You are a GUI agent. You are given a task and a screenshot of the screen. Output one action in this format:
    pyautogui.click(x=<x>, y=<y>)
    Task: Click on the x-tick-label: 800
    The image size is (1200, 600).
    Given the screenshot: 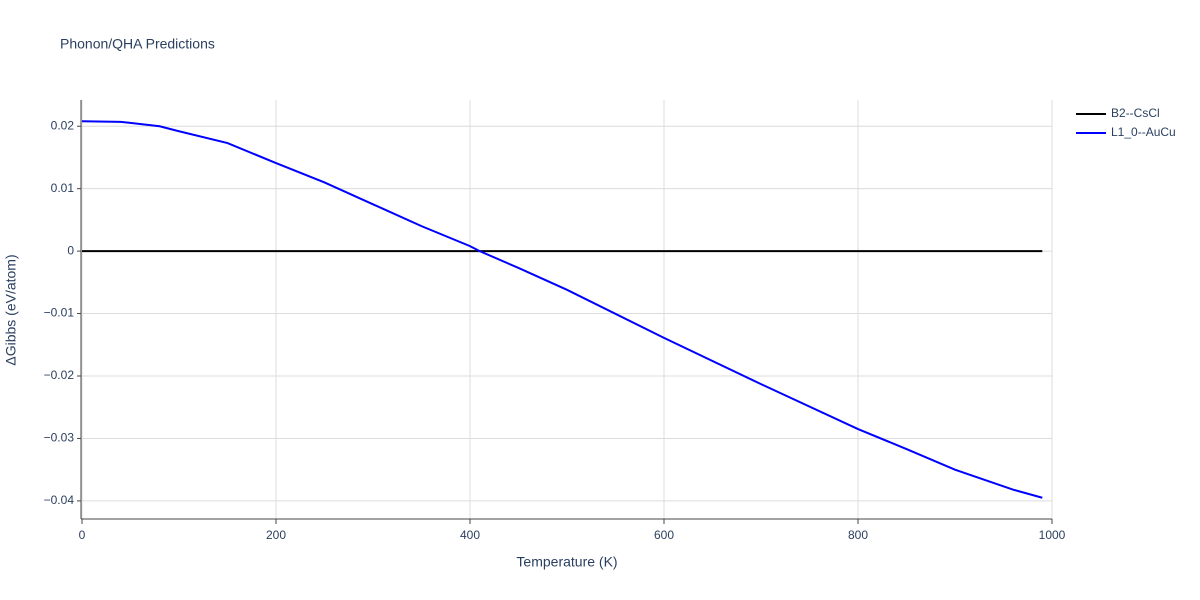 What is the action you would take?
    pyautogui.click(x=858, y=535)
    